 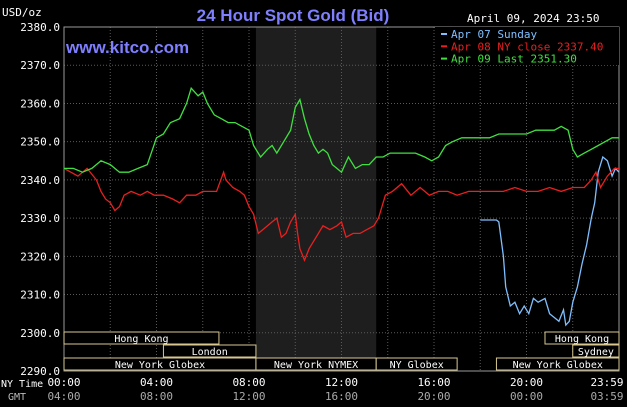 What do you see at coordinates (40, 295) in the screenshot?
I see `y-tick-label: 2310.0` at bounding box center [40, 295].